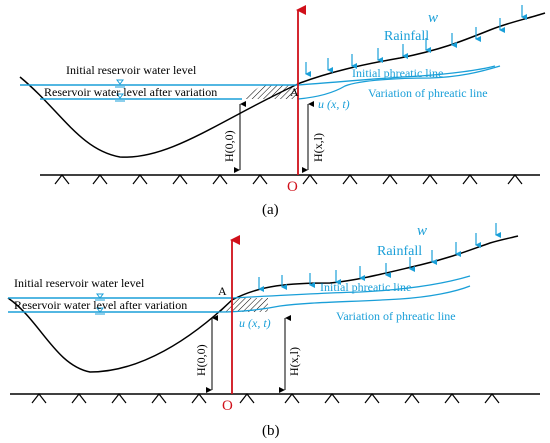 The height and width of the screenshot is (443, 550). I want to click on caption-b: (b), so click(271, 431).